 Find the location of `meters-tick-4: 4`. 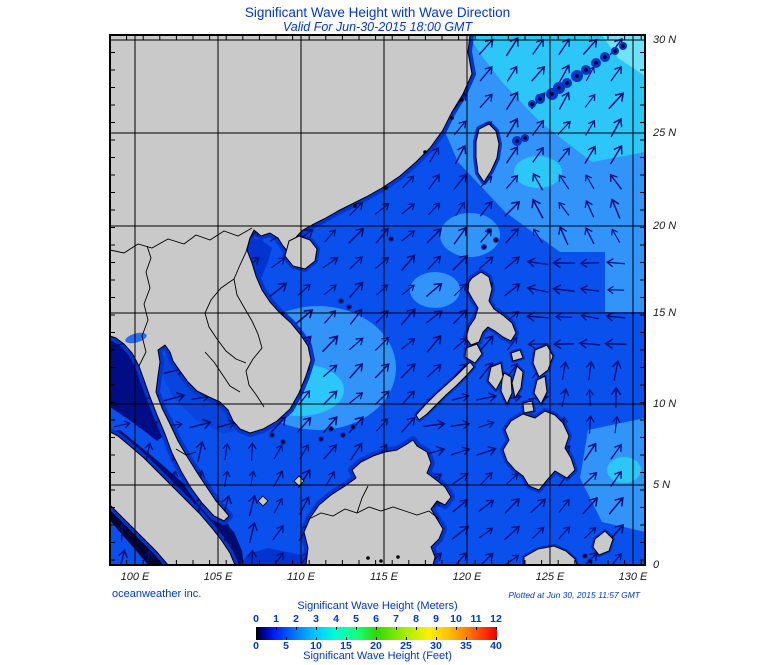

meters-tick-4: 4 is located at coordinates (336, 619).